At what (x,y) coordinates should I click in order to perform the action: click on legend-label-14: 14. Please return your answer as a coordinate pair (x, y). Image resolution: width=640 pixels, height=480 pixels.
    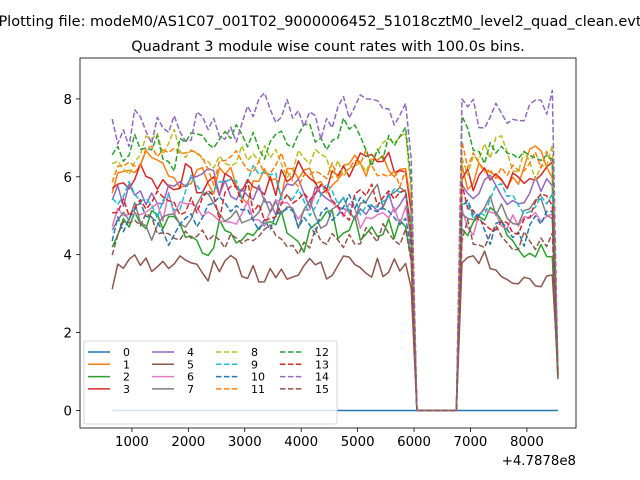
    Looking at the image, I should click on (322, 377).